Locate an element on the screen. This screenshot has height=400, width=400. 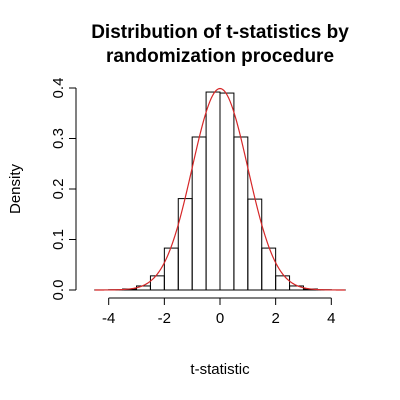
x-tick-label-0: -4 is located at coordinates (108, 318).